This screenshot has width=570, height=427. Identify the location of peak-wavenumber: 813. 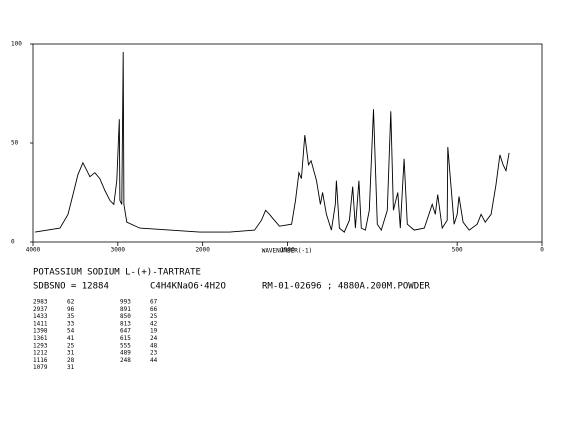
(125, 323).